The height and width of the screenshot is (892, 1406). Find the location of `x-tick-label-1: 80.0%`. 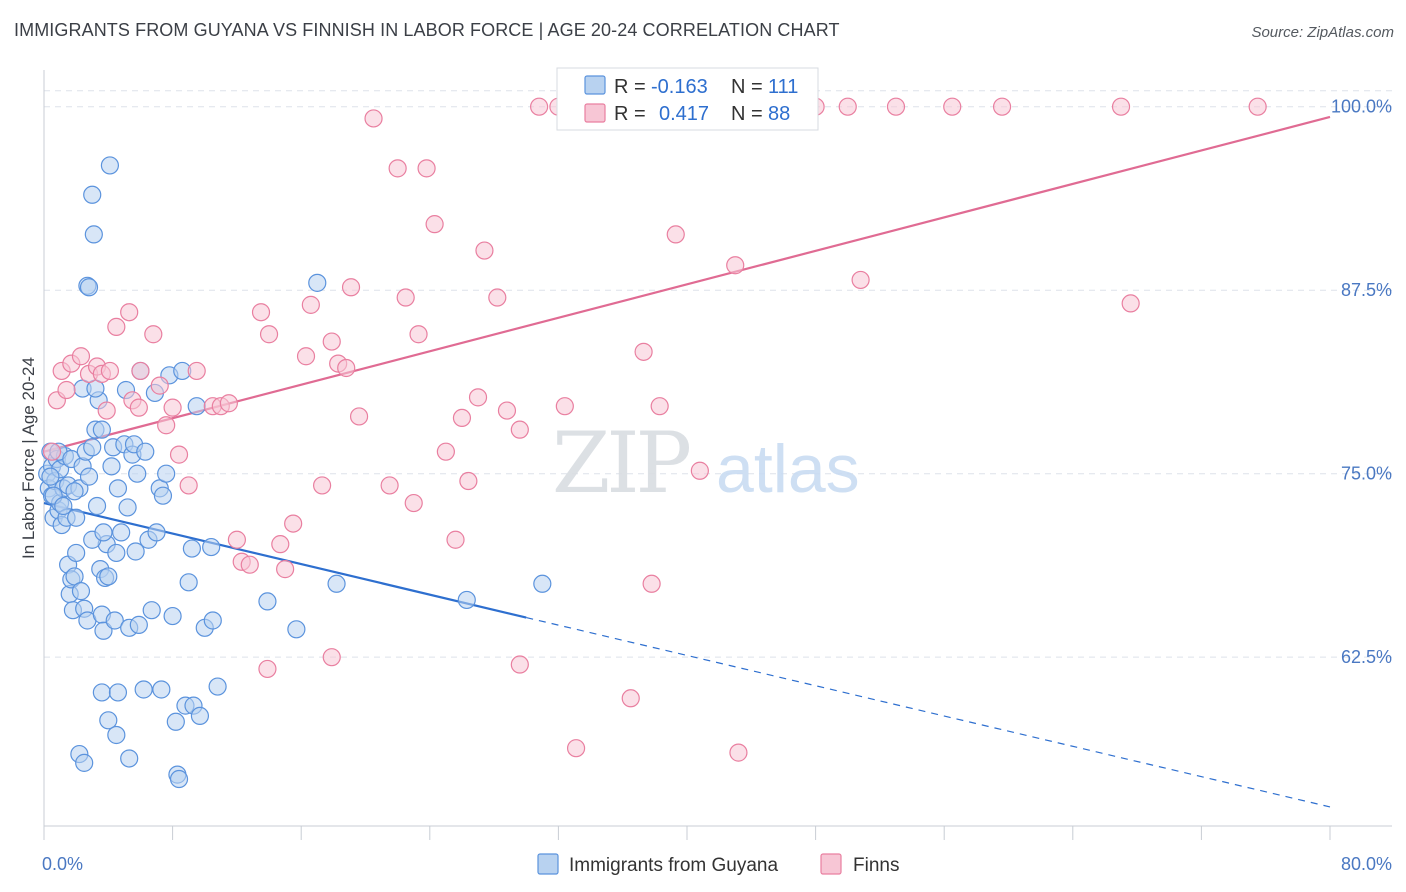

x-tick-label-1: 80.0% is located at coordinates (1366, 864).